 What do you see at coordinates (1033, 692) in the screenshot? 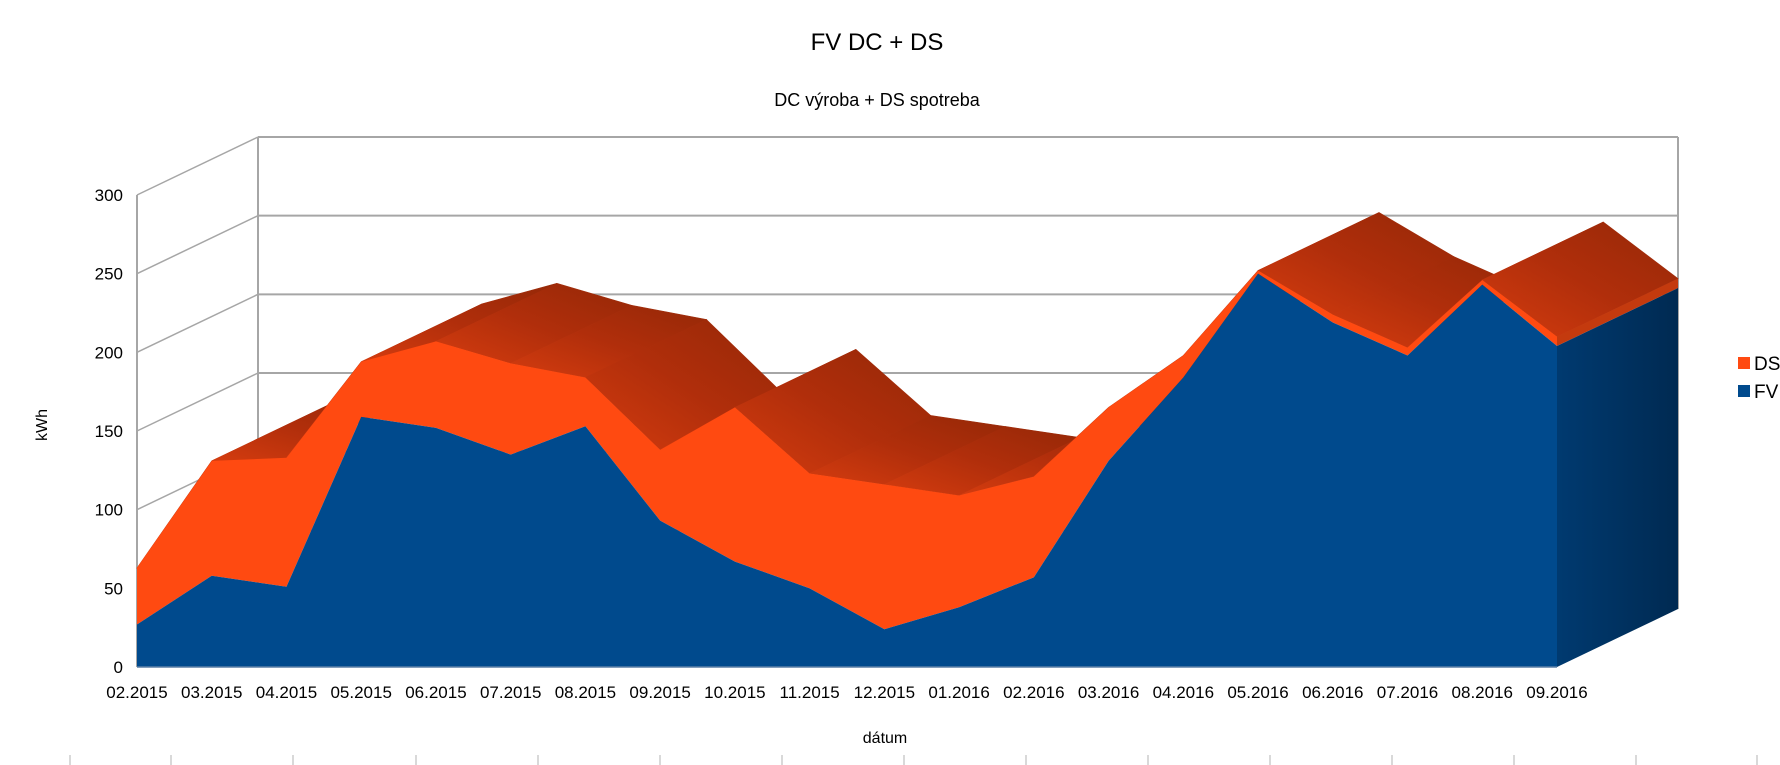
I see `x-tick-label: 02.2016` at bounding box center [1033, 692].